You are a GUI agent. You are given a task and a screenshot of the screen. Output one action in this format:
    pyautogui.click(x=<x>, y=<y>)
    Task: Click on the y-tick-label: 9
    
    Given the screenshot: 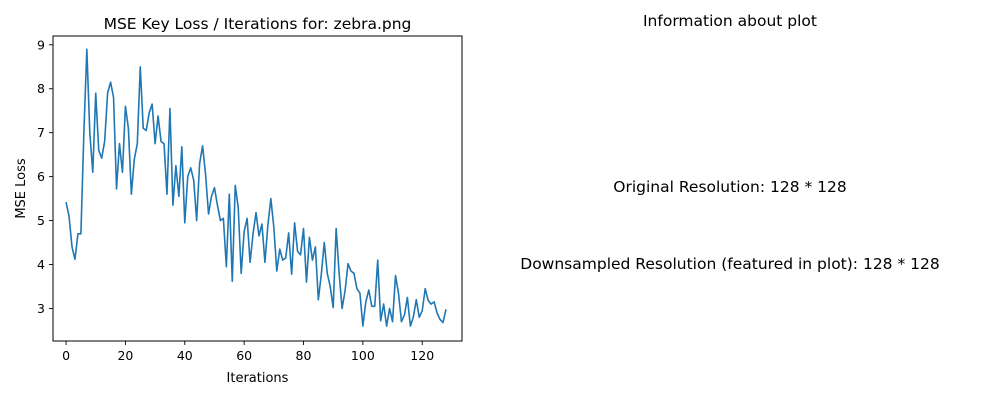 What is the action you would take?
    pyautogui.click(x=41, y=44)
    